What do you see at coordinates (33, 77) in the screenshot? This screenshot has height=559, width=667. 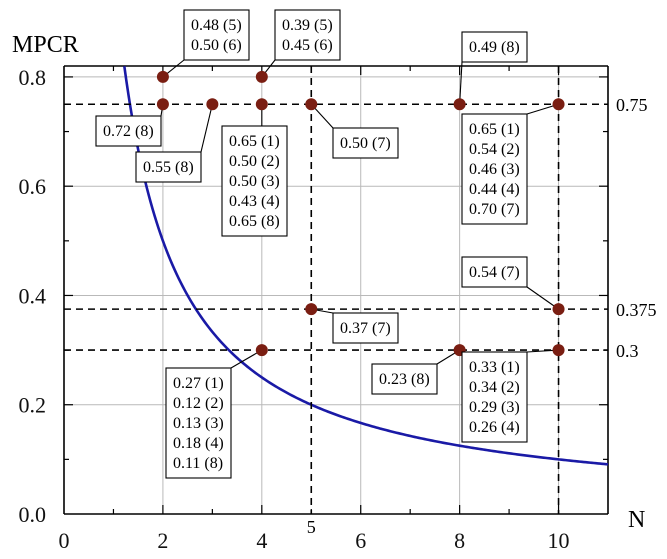 I see `y-tick-label: 0.8` at bounding box center [33, 77].